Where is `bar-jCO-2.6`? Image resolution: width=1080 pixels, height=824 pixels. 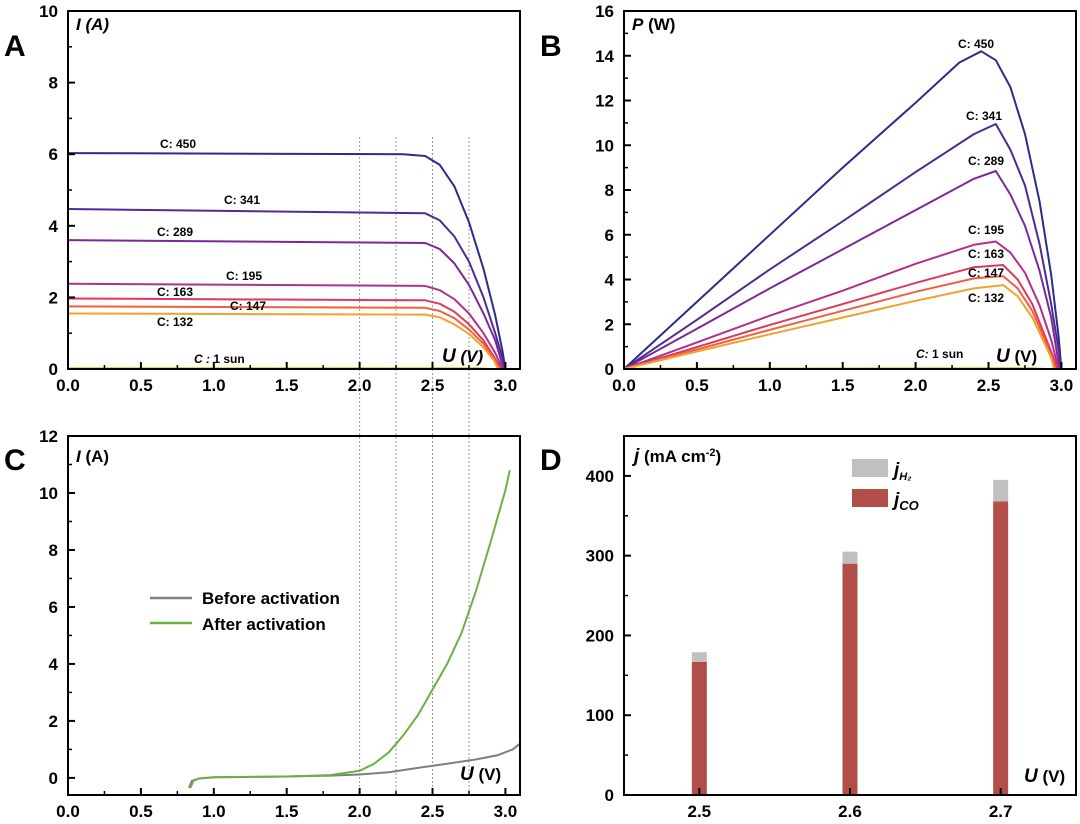 bar-jCO-2.6 is located at coordinates (850, 679).